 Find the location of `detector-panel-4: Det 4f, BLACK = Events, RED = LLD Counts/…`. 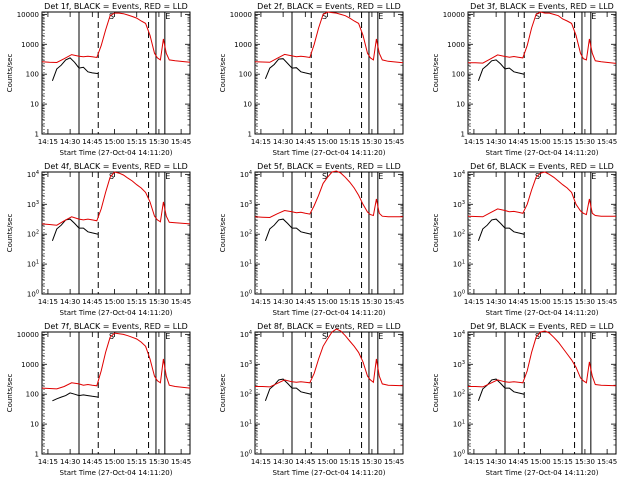

detector-panel-4: Det 4f, BLACK = Events, RED = LLD Counts/… is located at coordinates (98, 239).